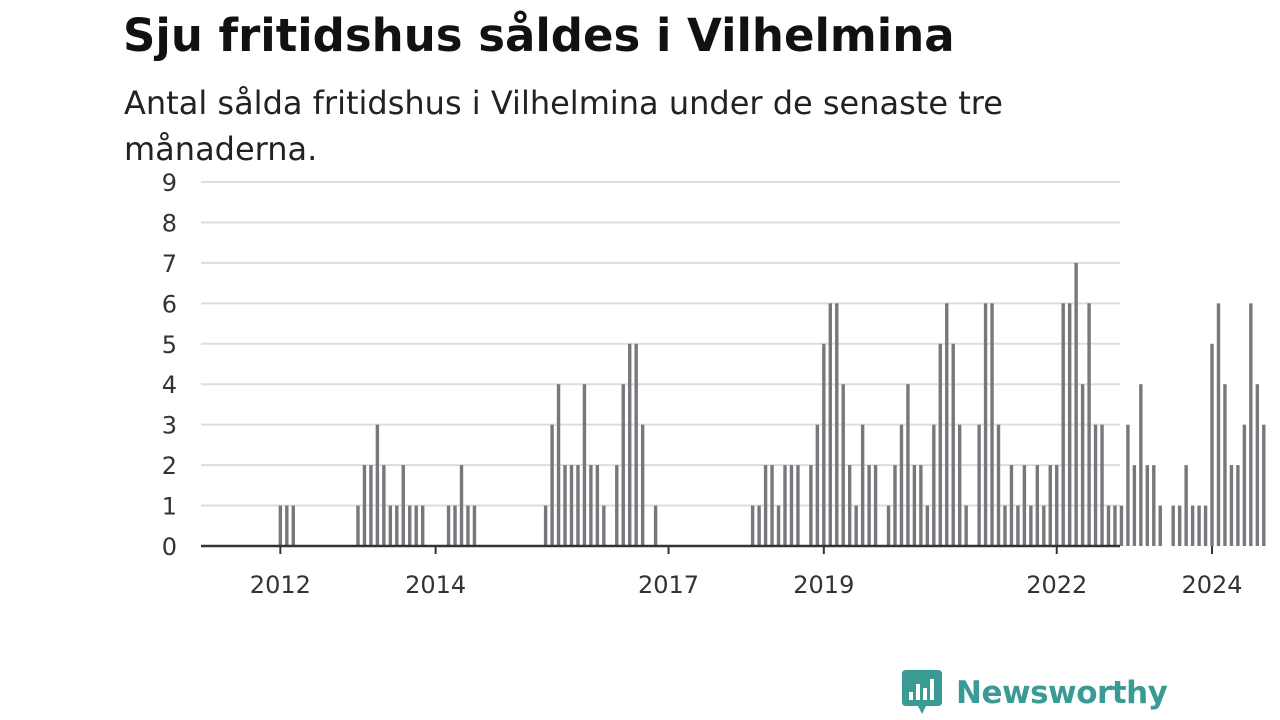 The width and height of the screenshot is (1280, 720). Describe the element at coordinates (169, 365) in the screenshot. I see `y-axis-tick-labels: 0 1 2 3 4 5 6 7 8 9` at that location.